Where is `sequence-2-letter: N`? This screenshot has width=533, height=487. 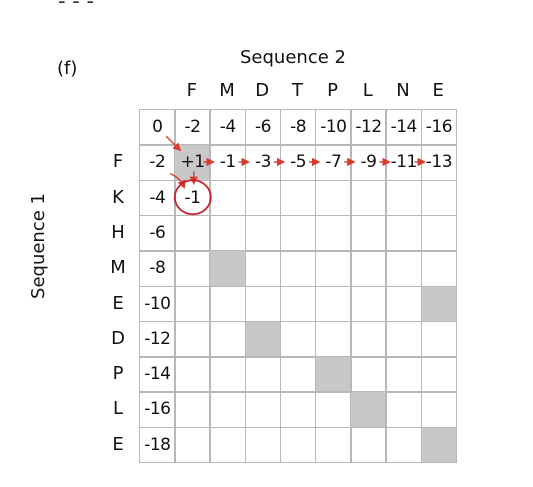
sequence-2-letter: N is located at coordinates (402, 90).